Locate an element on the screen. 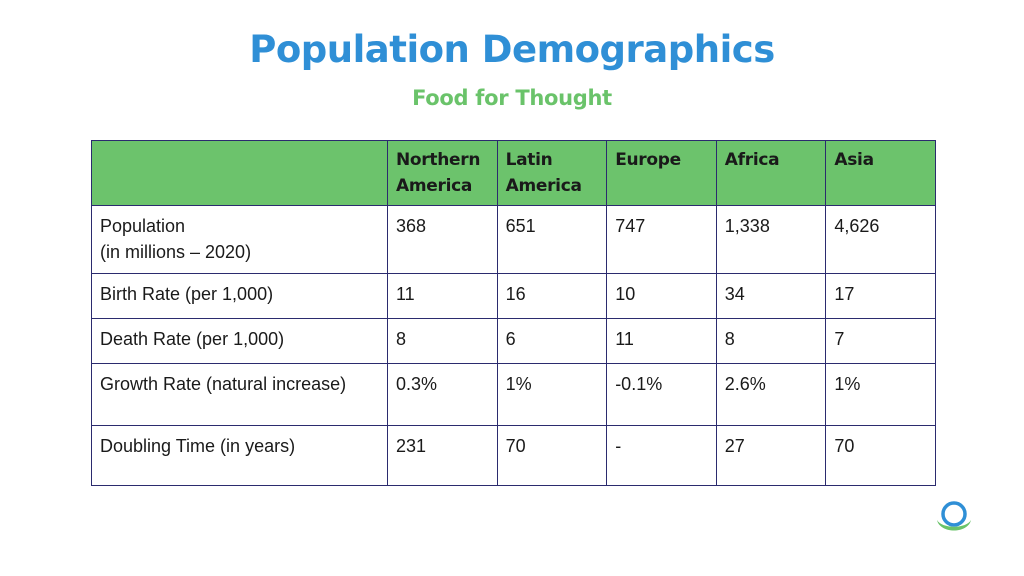 The width and height of the screenshot is (1024, 576). row-label-population: Population (in millions – 2020) is located at coordinates (239, 239).